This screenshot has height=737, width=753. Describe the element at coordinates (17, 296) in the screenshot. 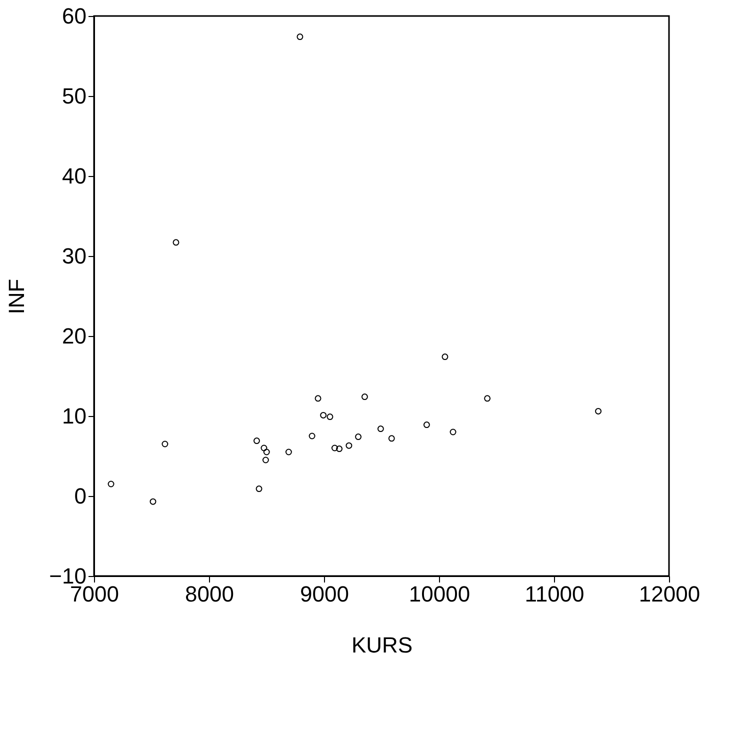

I see `y-axis-title: INF` at that location.